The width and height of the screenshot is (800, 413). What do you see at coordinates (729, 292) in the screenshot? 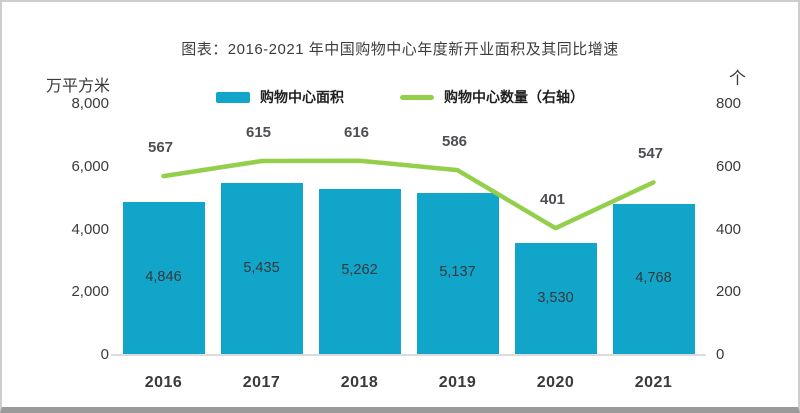
I see `right-tick-200: 200` at bounding box center [729, 292].